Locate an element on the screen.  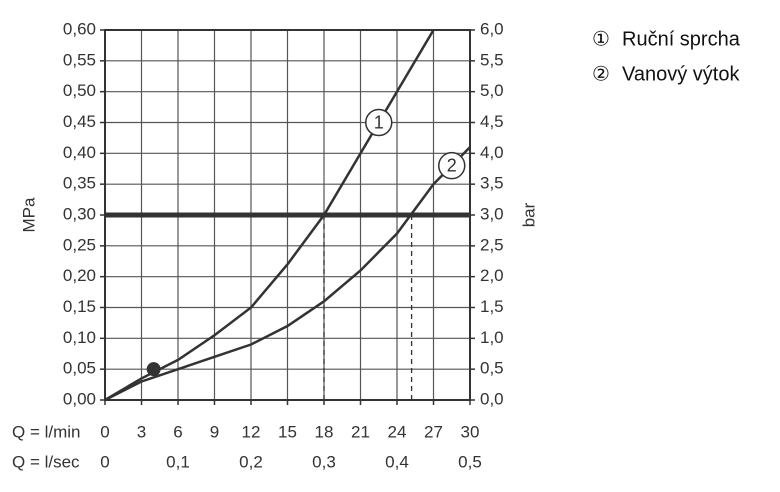
y-tick-label: 0,25 is located at coordinates (79, 244).